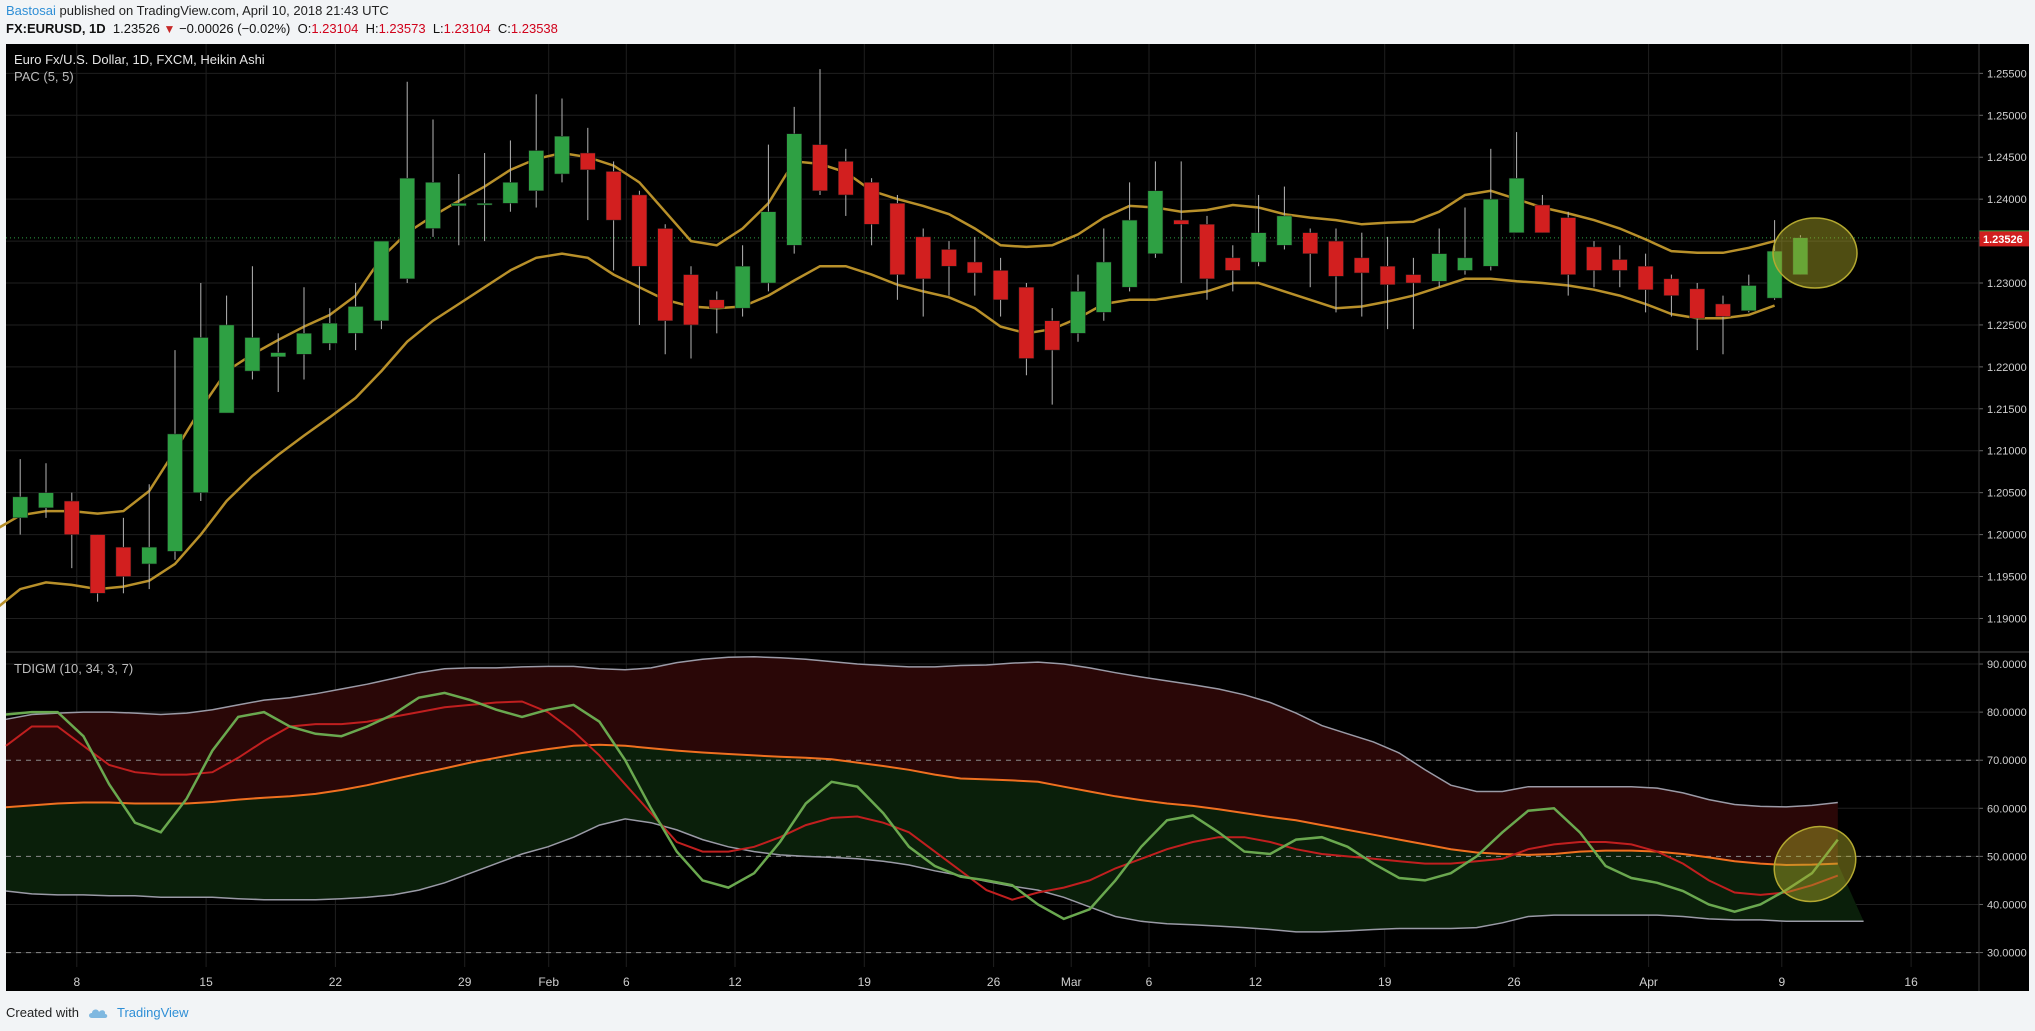 Image resolution: width=2035 pixels, height=1031 pixels. Describe the element at coordinates (1256, 982) in the screenshot. I see `x-tick-label: 12` at that location.